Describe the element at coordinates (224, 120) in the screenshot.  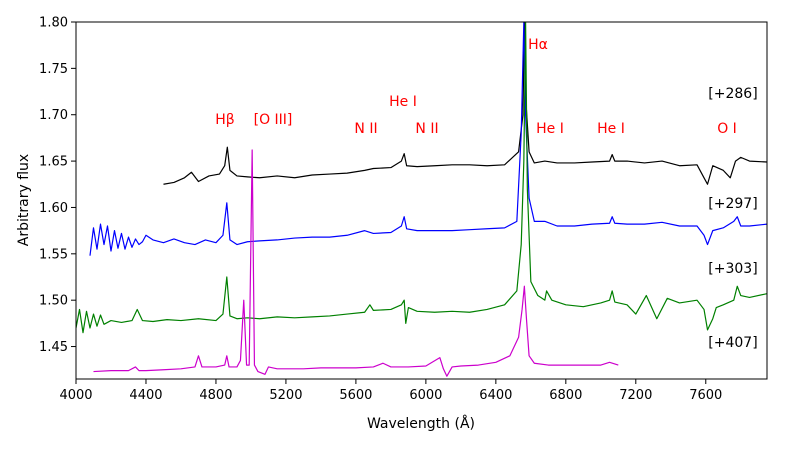
I see `line-label-hbeta: Hβ` at that location.